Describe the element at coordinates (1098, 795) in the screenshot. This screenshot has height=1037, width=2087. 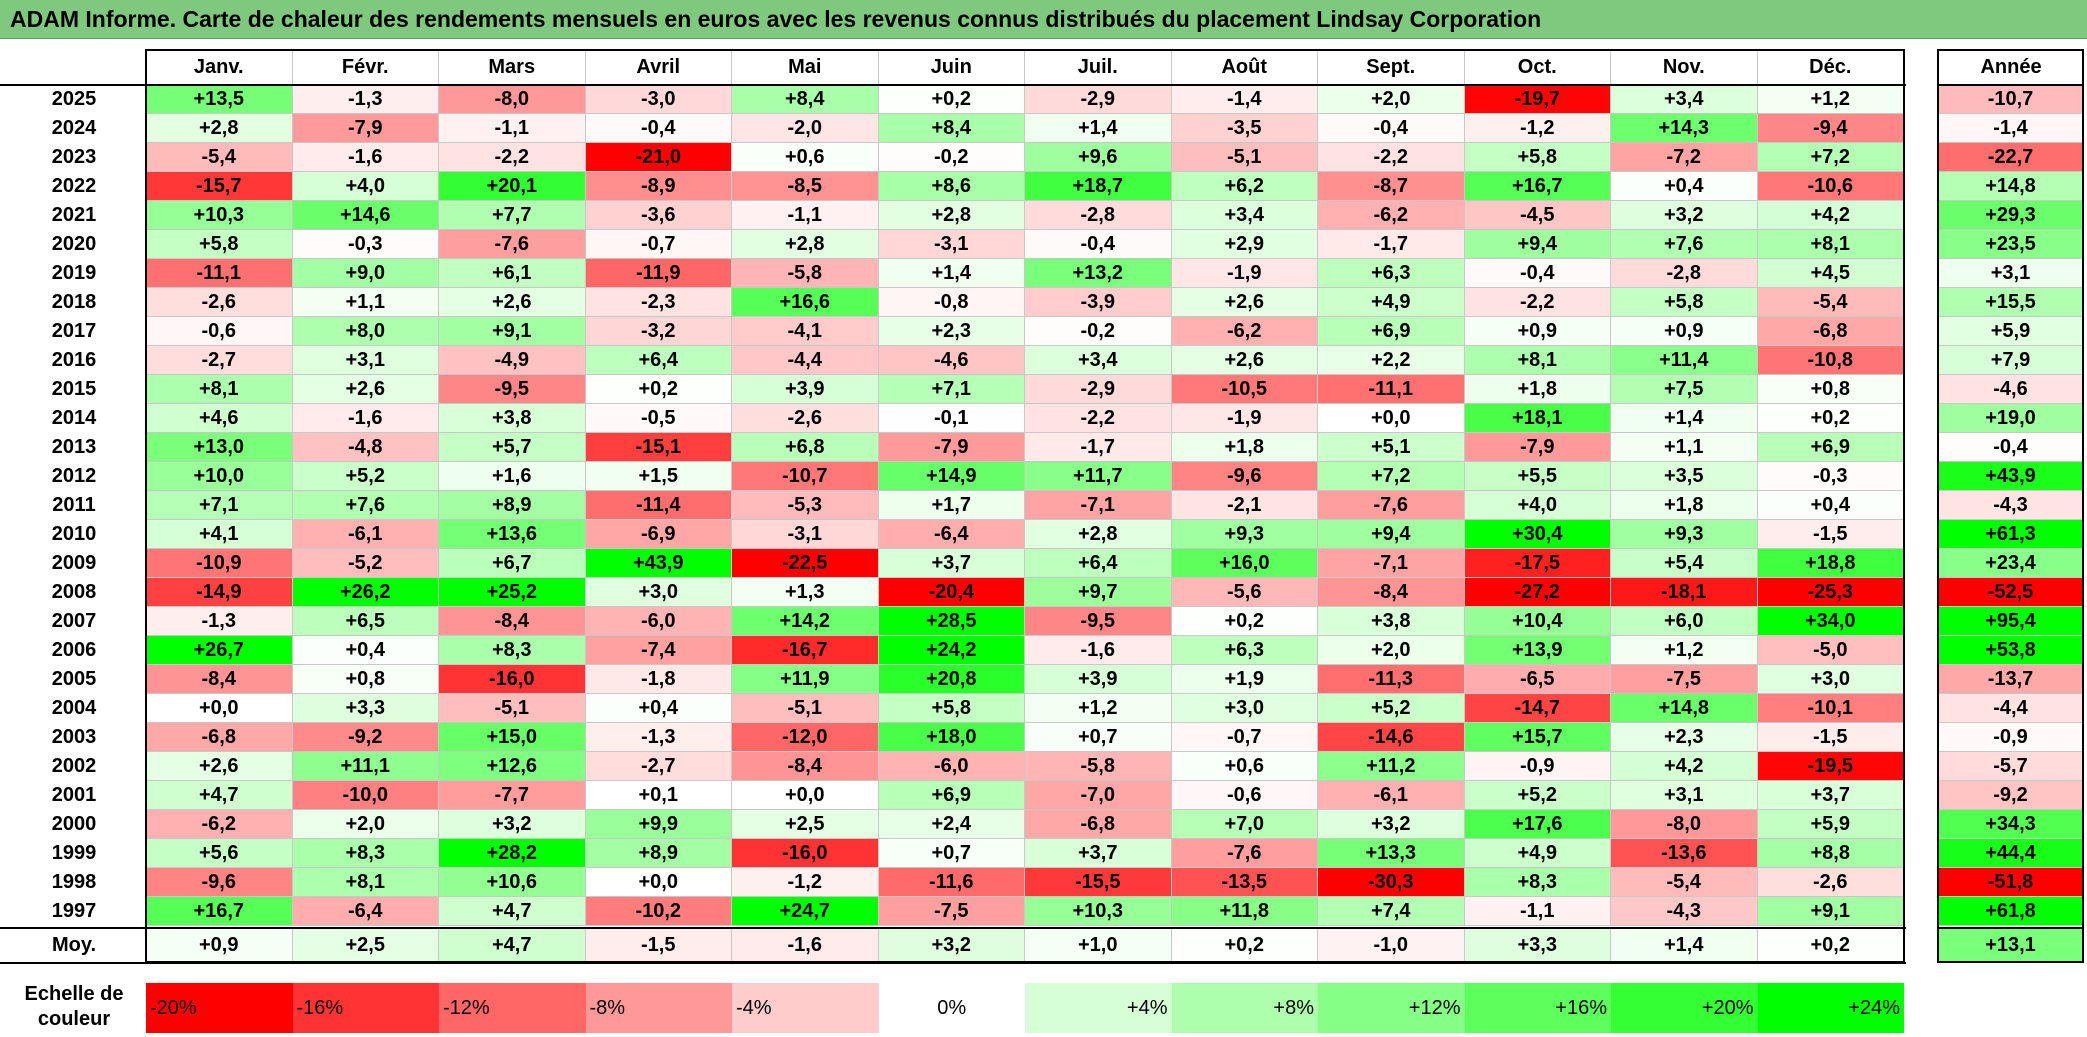
I see `heatmap-cell: -7,0` at that location.